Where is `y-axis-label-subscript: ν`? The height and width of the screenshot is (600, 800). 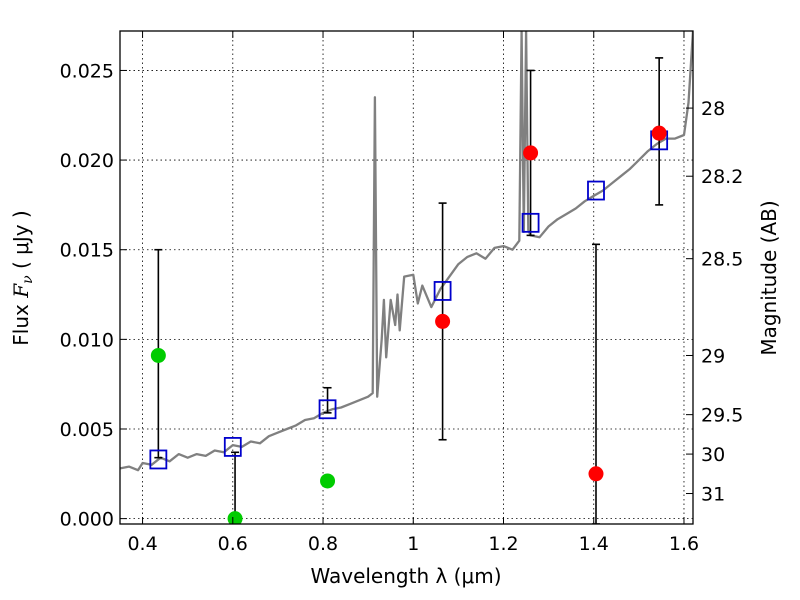 y-axis-label-subscript: ν is located at coordinates (28, 279).